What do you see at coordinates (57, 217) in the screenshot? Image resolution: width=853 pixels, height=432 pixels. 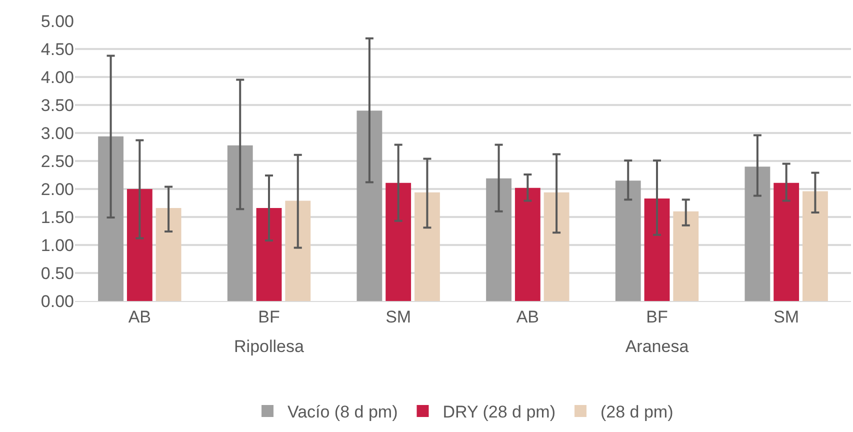 I see `y-tick-label: 1.50` at bounding box center [57, 217].